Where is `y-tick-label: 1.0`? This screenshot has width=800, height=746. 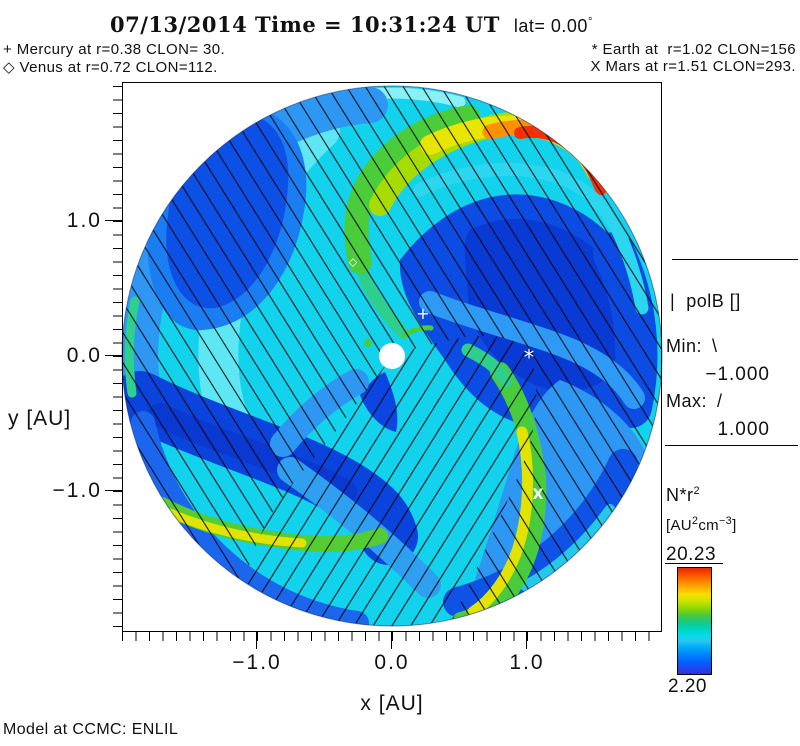
y-tick-label: 1.0 is located at coordinates (84, 220).